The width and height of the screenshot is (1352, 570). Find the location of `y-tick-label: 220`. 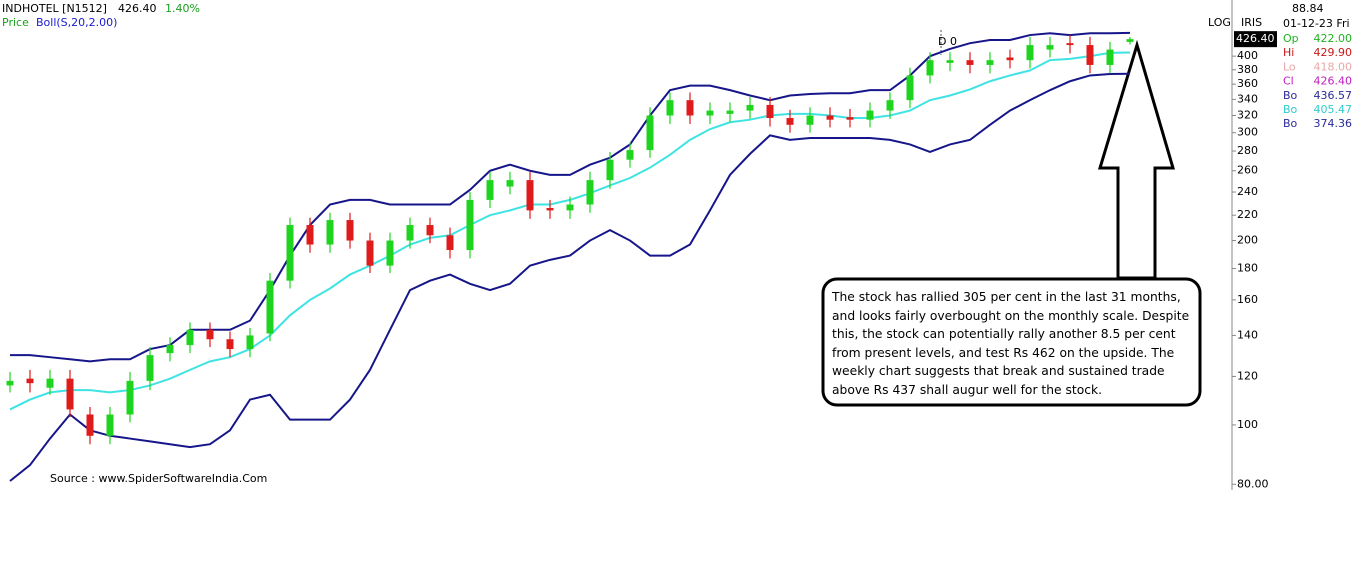

y-tick-label: 220 is located at coordinates (1247, 214).